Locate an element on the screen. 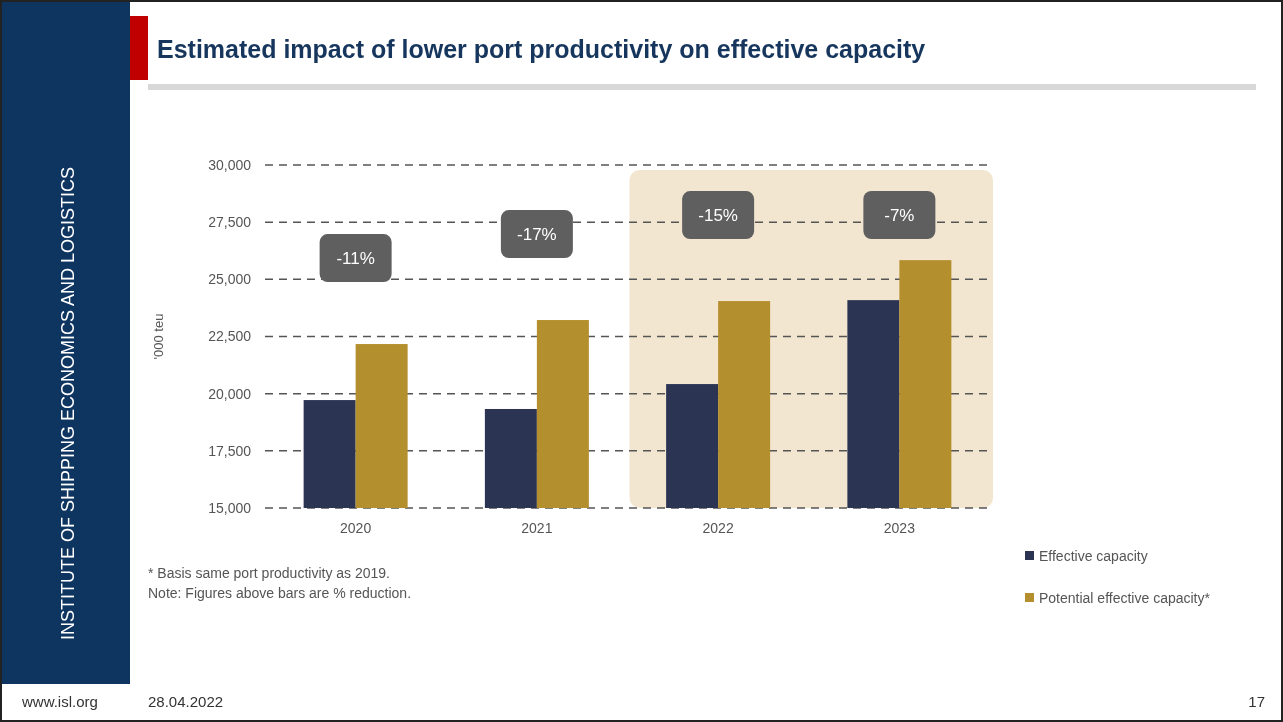  text: www.isl.org is located at coordinates (59, 701).